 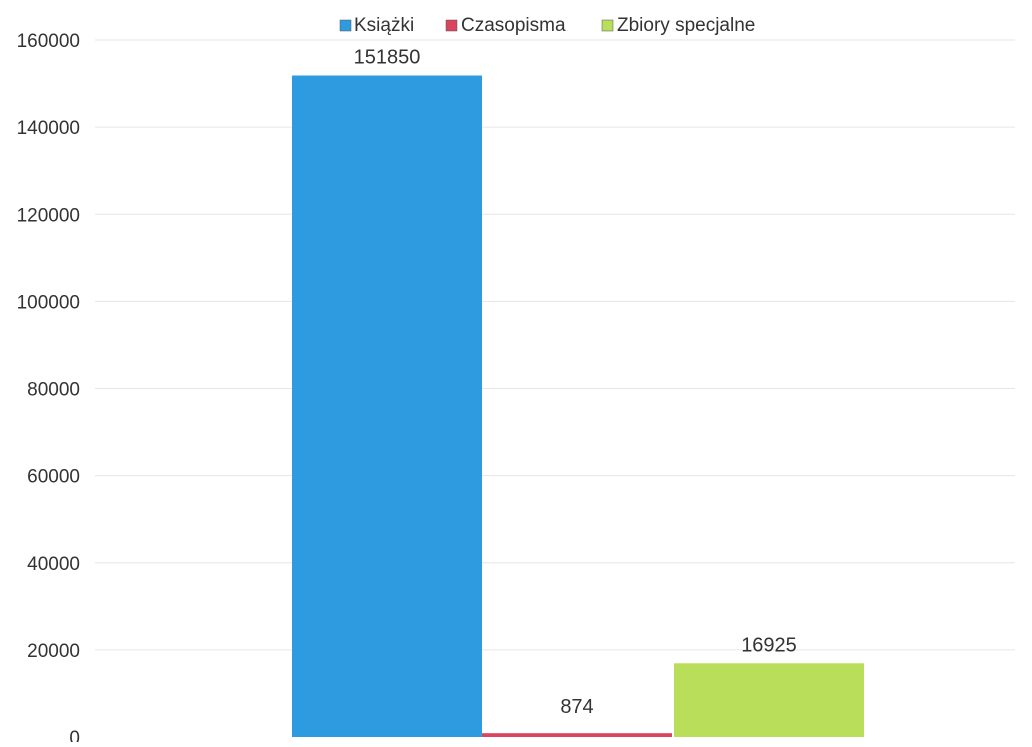 I want to click on y-tick-label: 160000, so click(x=48, y=41).